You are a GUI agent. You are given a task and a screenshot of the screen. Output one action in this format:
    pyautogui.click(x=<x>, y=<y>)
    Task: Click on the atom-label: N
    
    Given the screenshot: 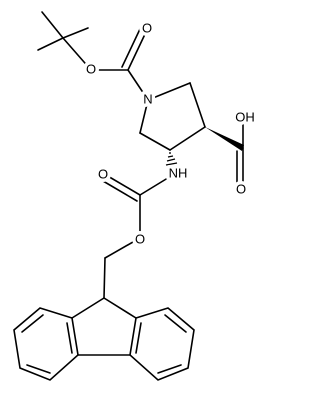 What is the action you would take?
    pyautogui.click(x=147, y=98)
    